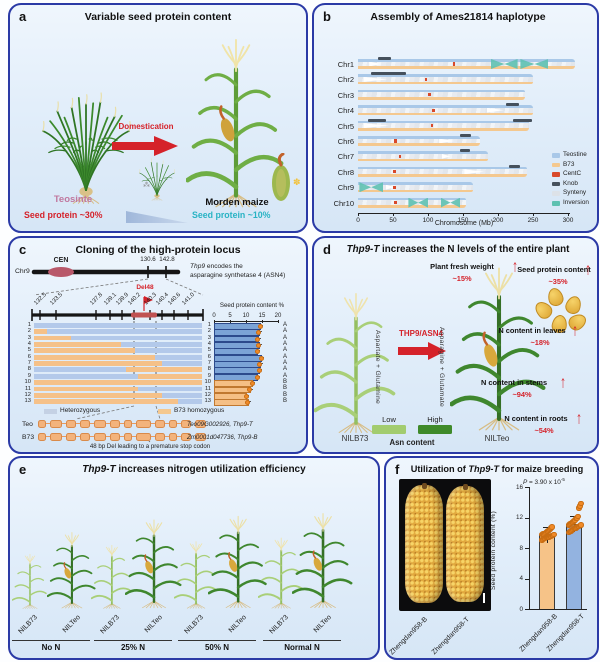 The height and width of the screenshot is (662, 600). I want to click on chromosome-label: Chr7, so click(345, 157).